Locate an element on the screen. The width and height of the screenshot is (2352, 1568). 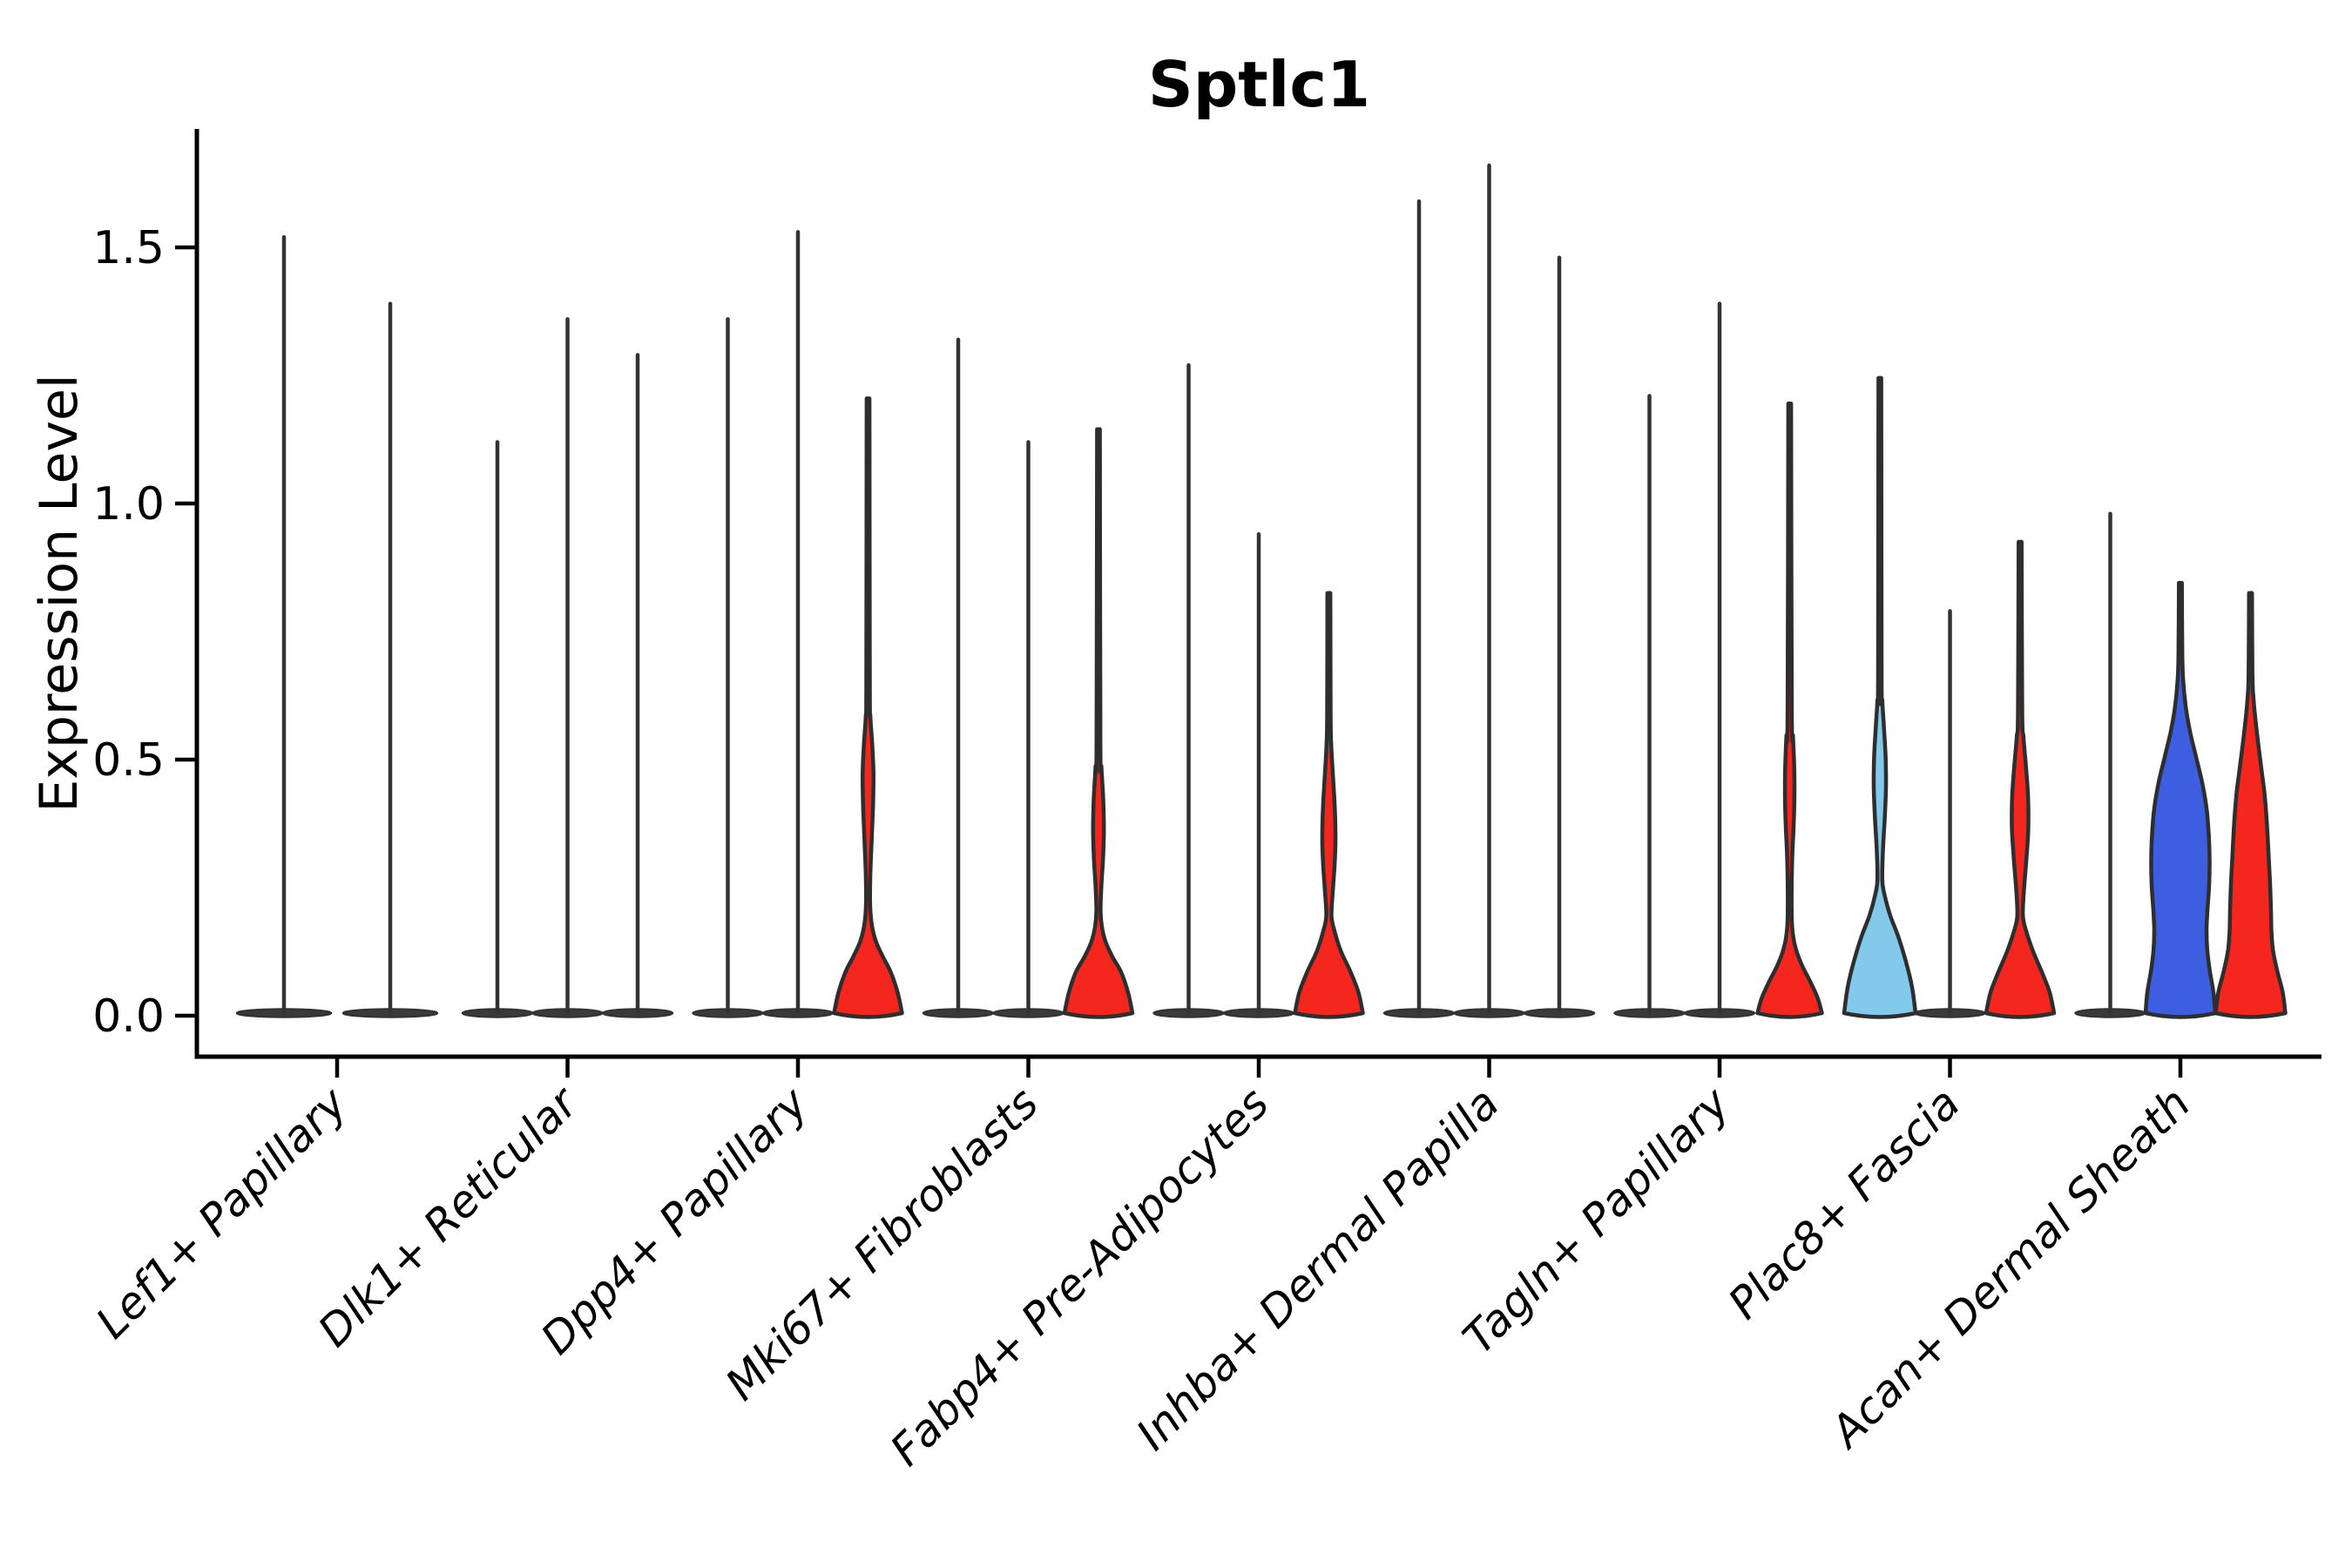
x-tick-label: Lef1+ Papillary is located at coordinates (221, 1212).